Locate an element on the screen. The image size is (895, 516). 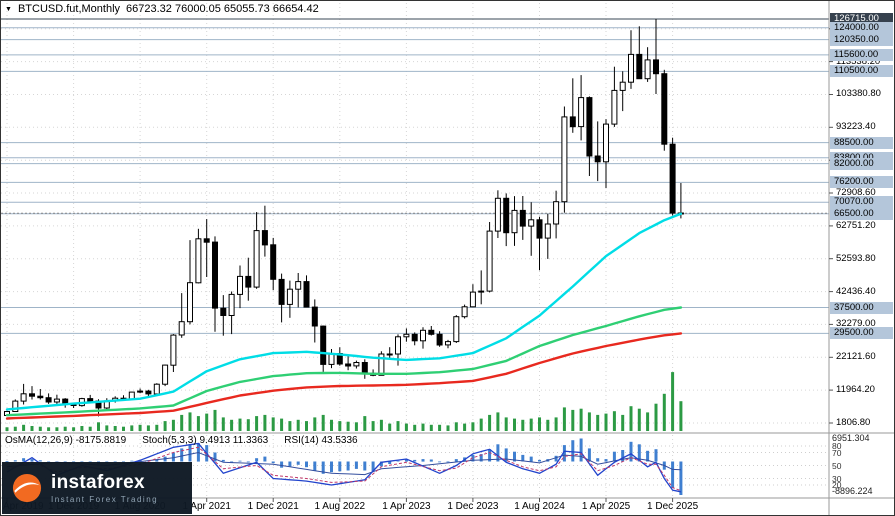
brand-name: instaforex is located at coordinates (98, 482).